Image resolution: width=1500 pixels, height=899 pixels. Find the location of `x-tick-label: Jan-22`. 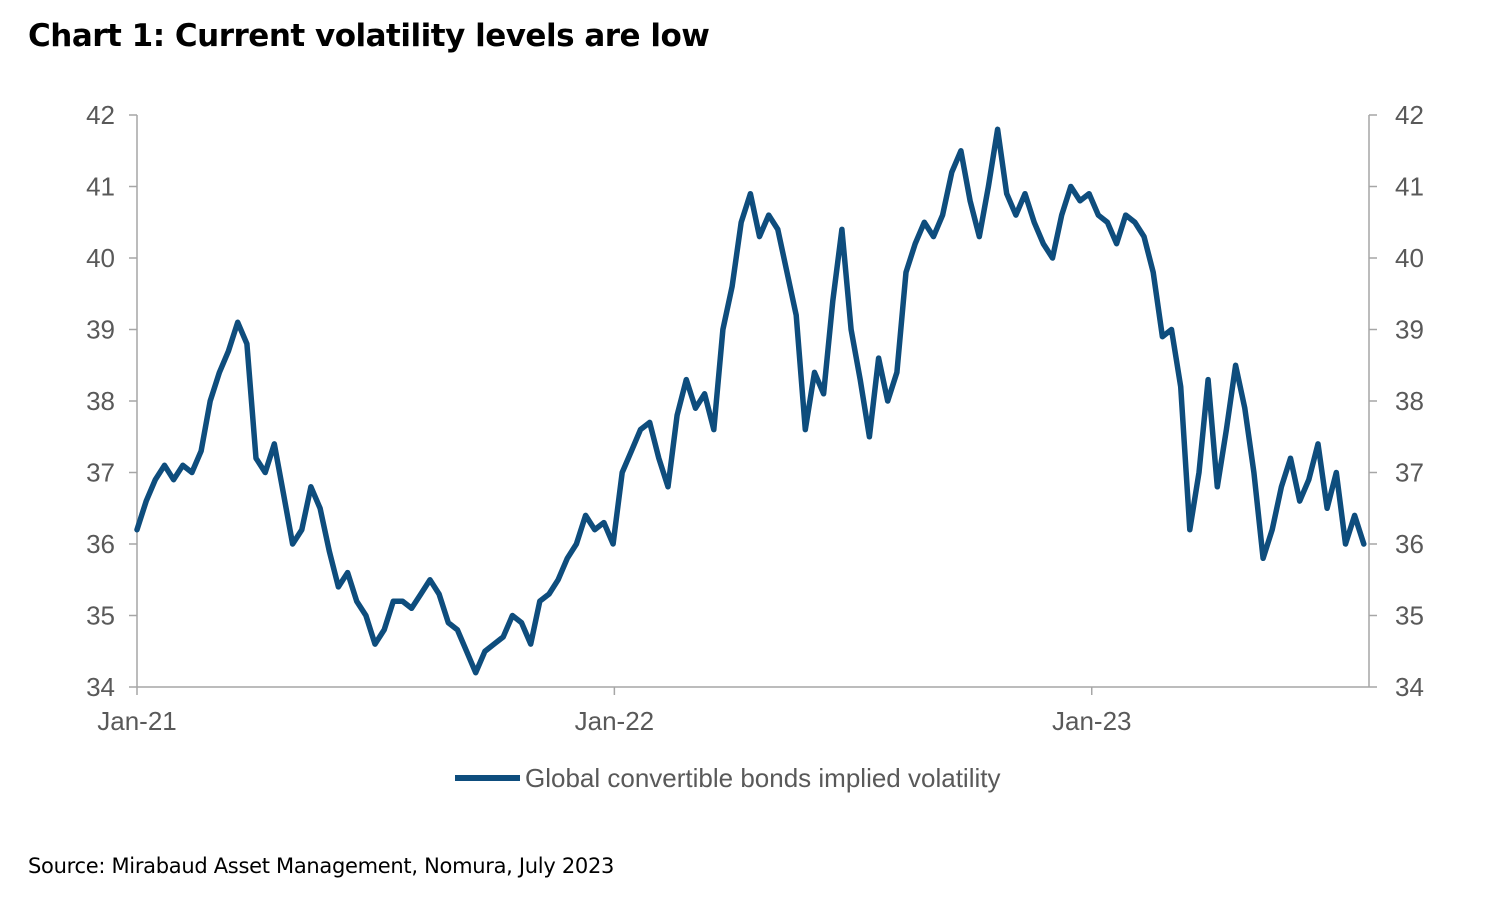

x-tick-label: Jan-22 is located at coordinates (615, 721).